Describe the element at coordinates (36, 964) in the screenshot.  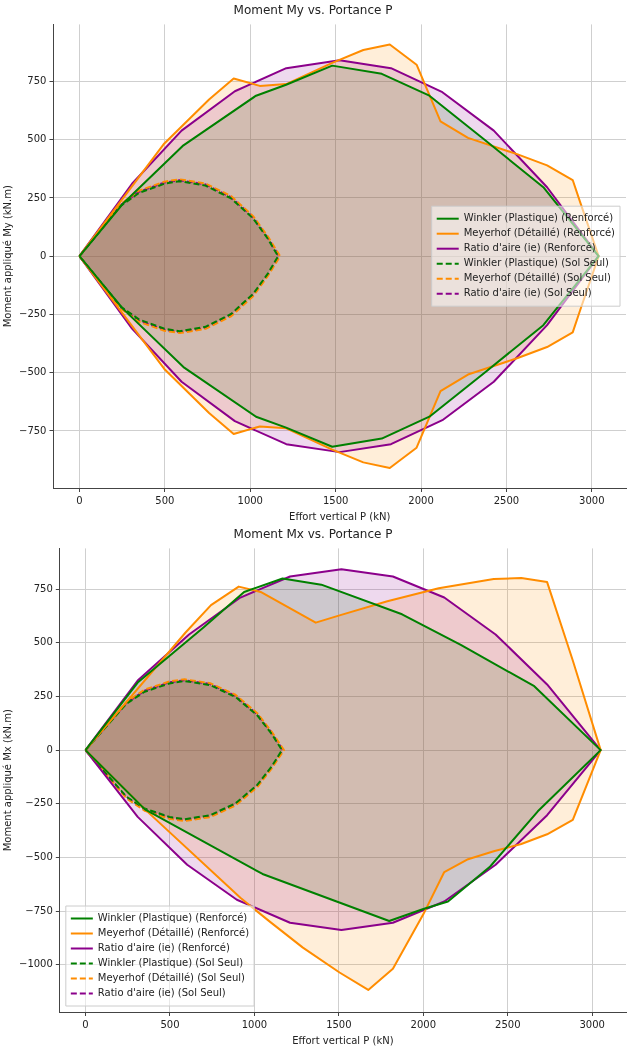
I see `y-tick-label: −1000` at that location.